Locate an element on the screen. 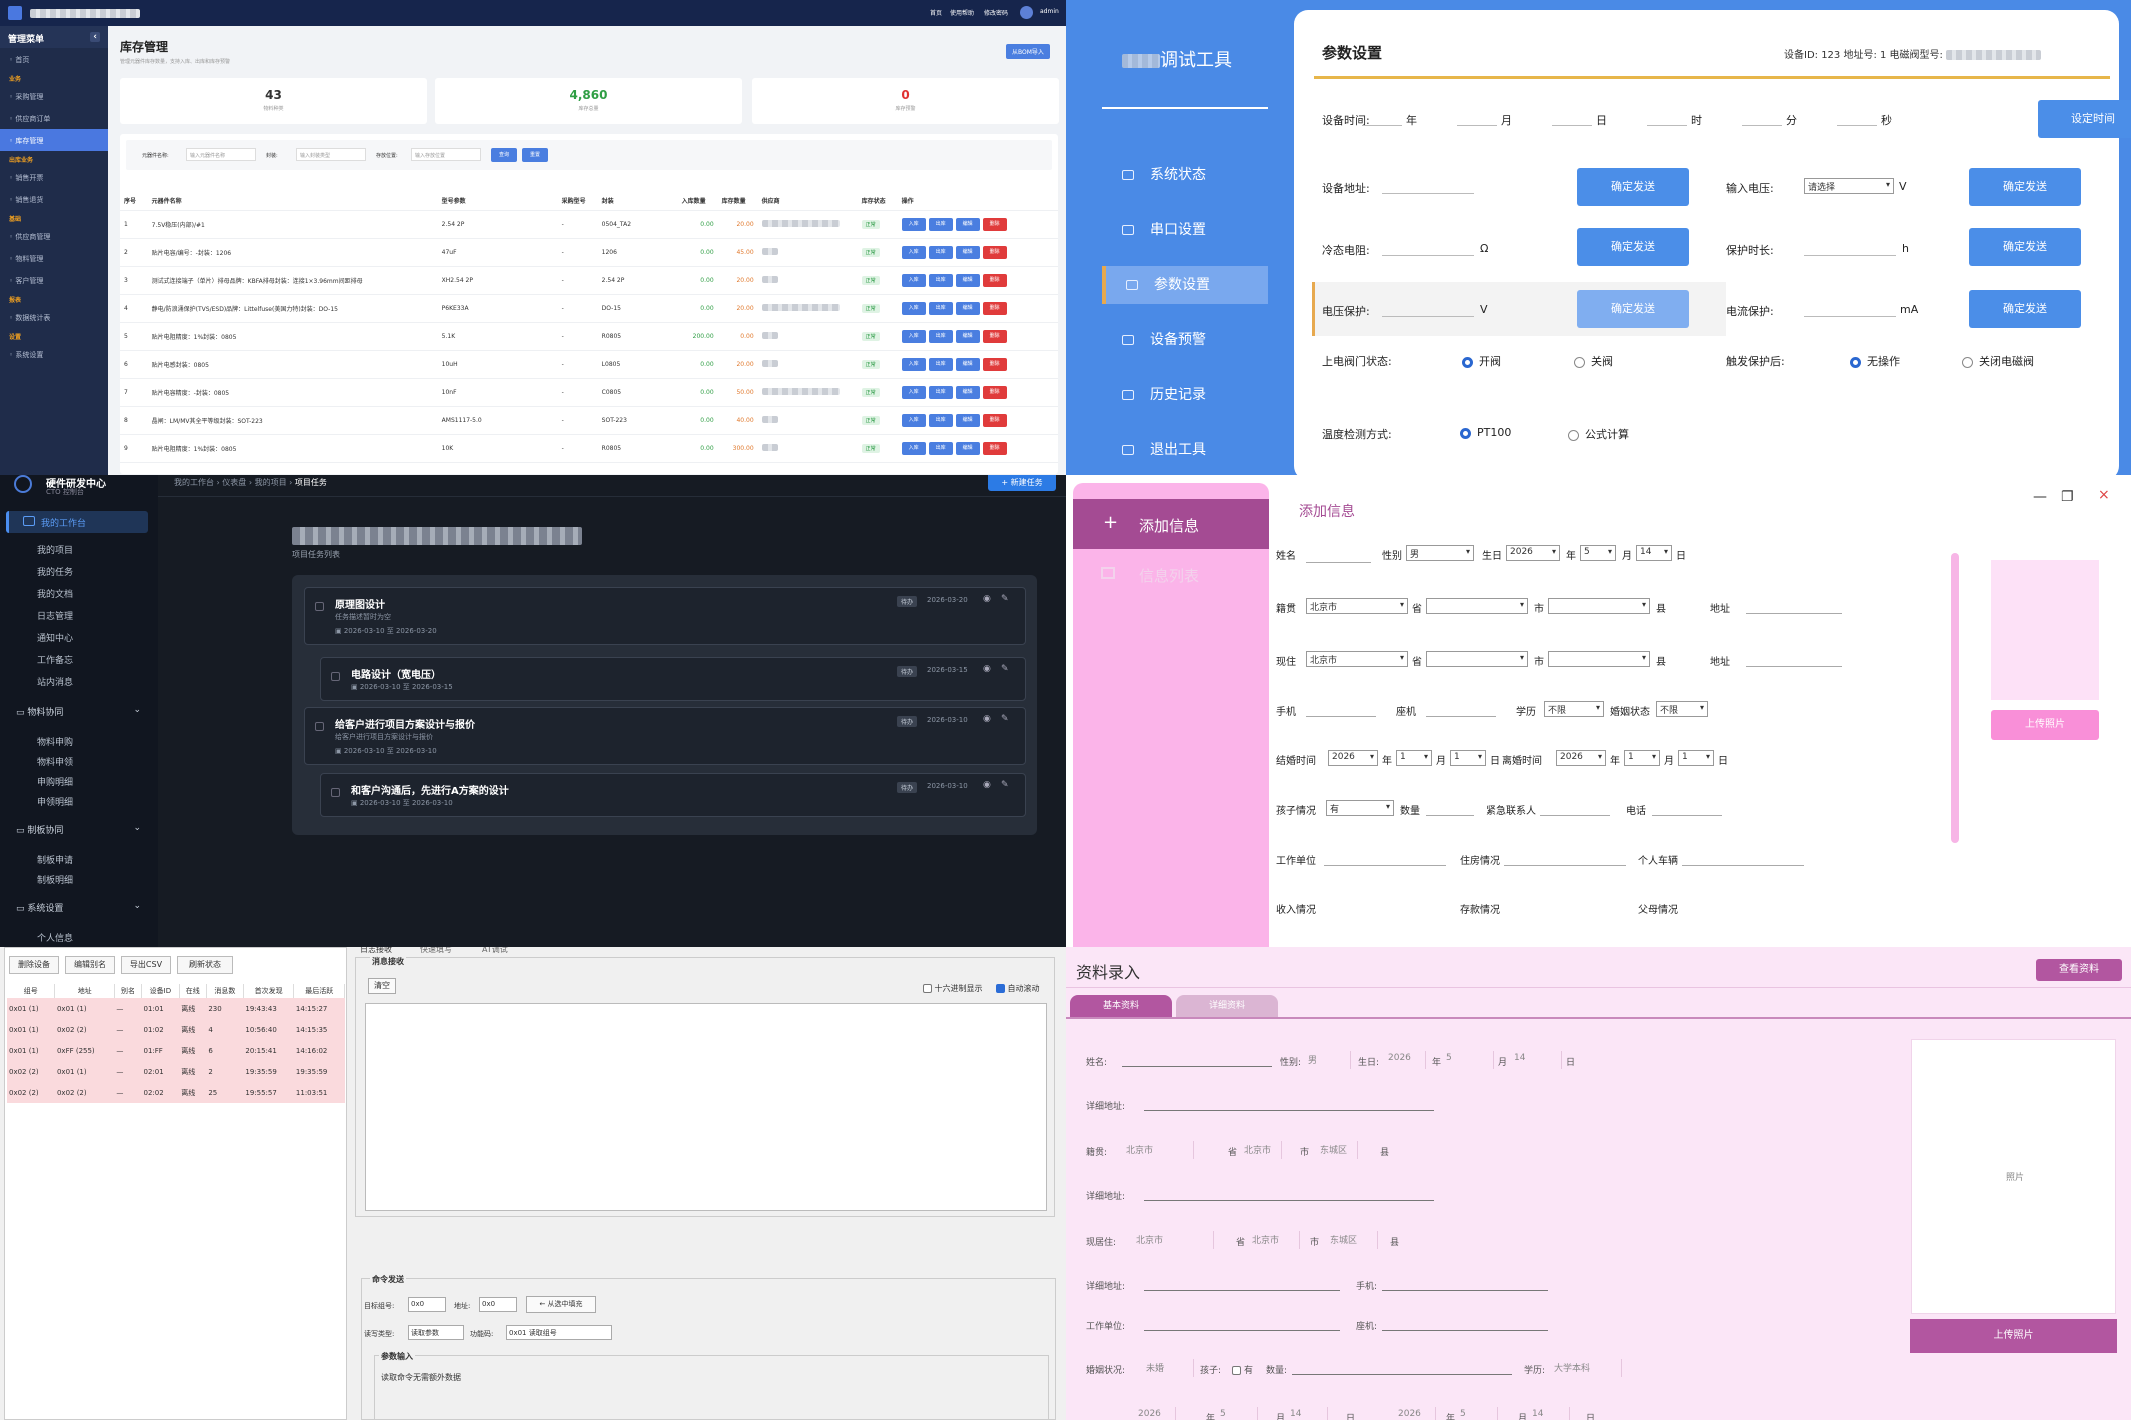 Image resolution: width=2131 pixels, height=1420 pixels. receive-log-area is located at coordinates (706, 1107).